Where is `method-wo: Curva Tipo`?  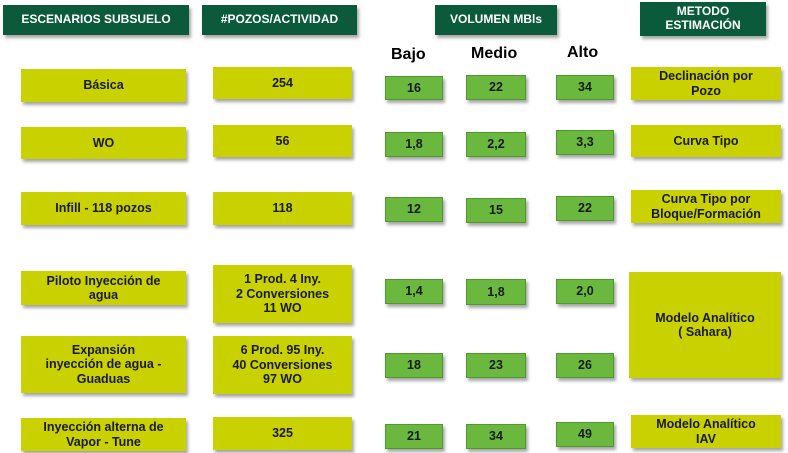 method-wo: Curva Tipo is located at coordinates (706, 141).